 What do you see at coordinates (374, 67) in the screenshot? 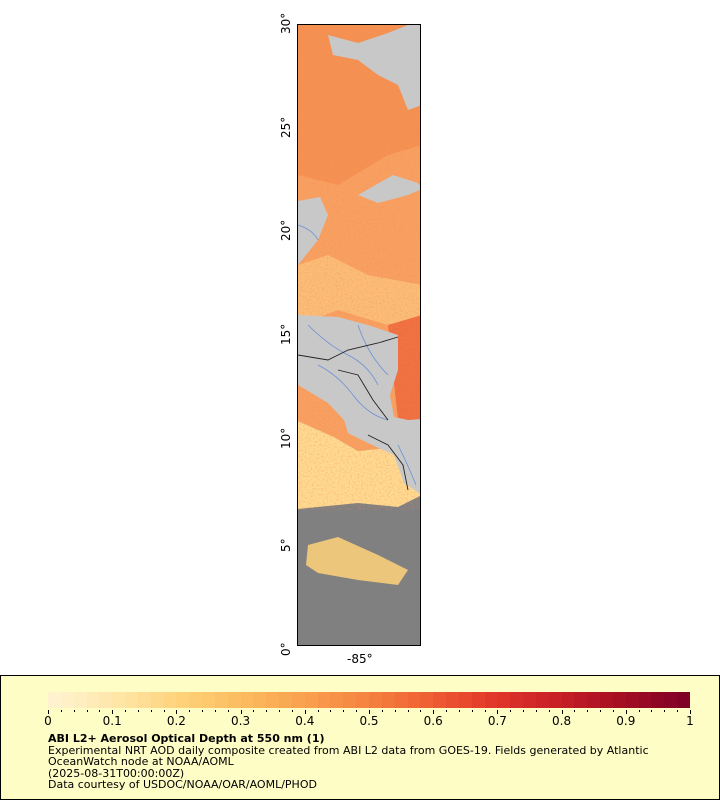
I see `land-gulf-coast` at bounding box center [374, 67].